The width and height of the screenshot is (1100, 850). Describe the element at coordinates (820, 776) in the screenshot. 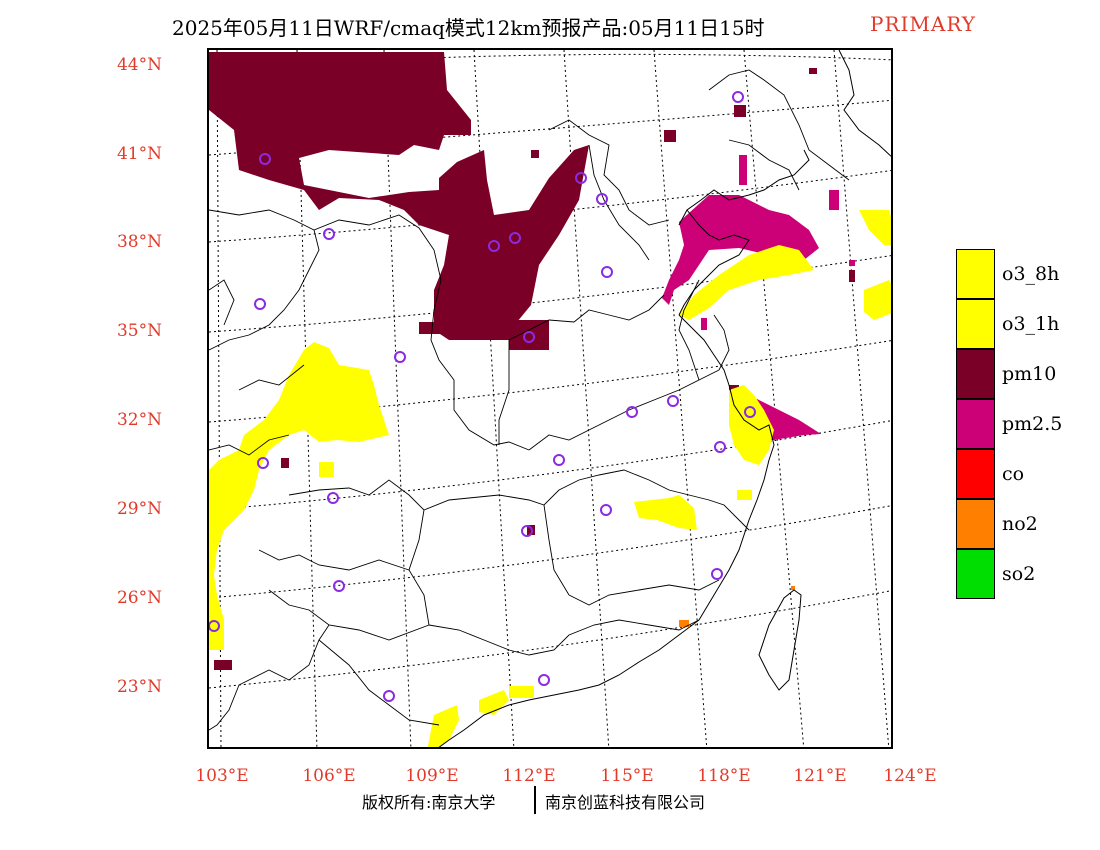

I see `lon-label-121: 121°E` at that location.